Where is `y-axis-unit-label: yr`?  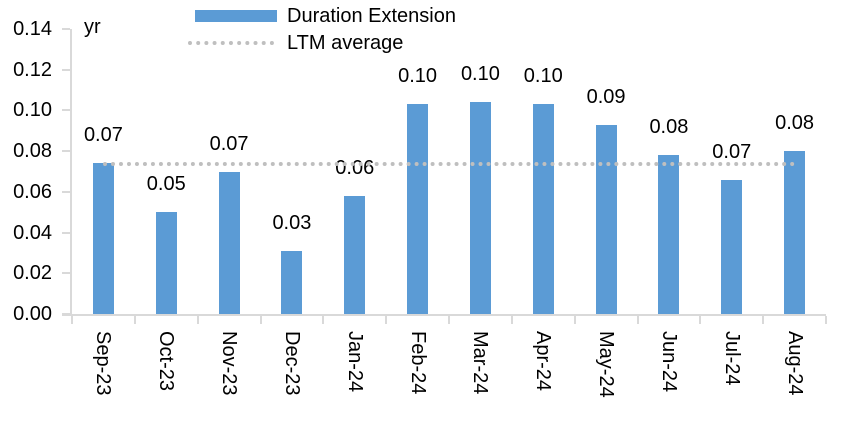
y-axis-unit-label: yr is located at coordinates (92, 27).